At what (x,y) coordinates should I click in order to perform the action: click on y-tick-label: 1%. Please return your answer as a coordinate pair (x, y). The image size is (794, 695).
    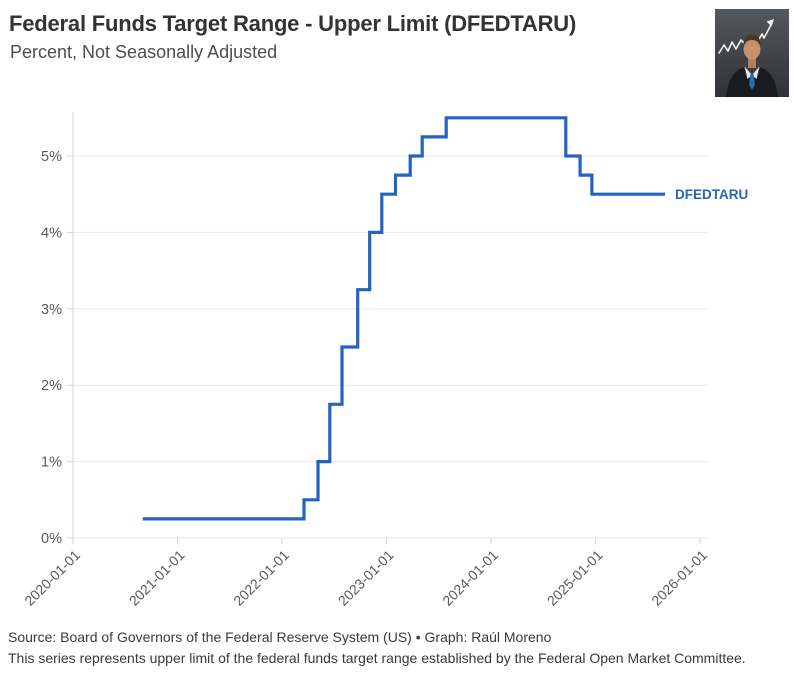
    Looking at the image, I should click on (51, 463).